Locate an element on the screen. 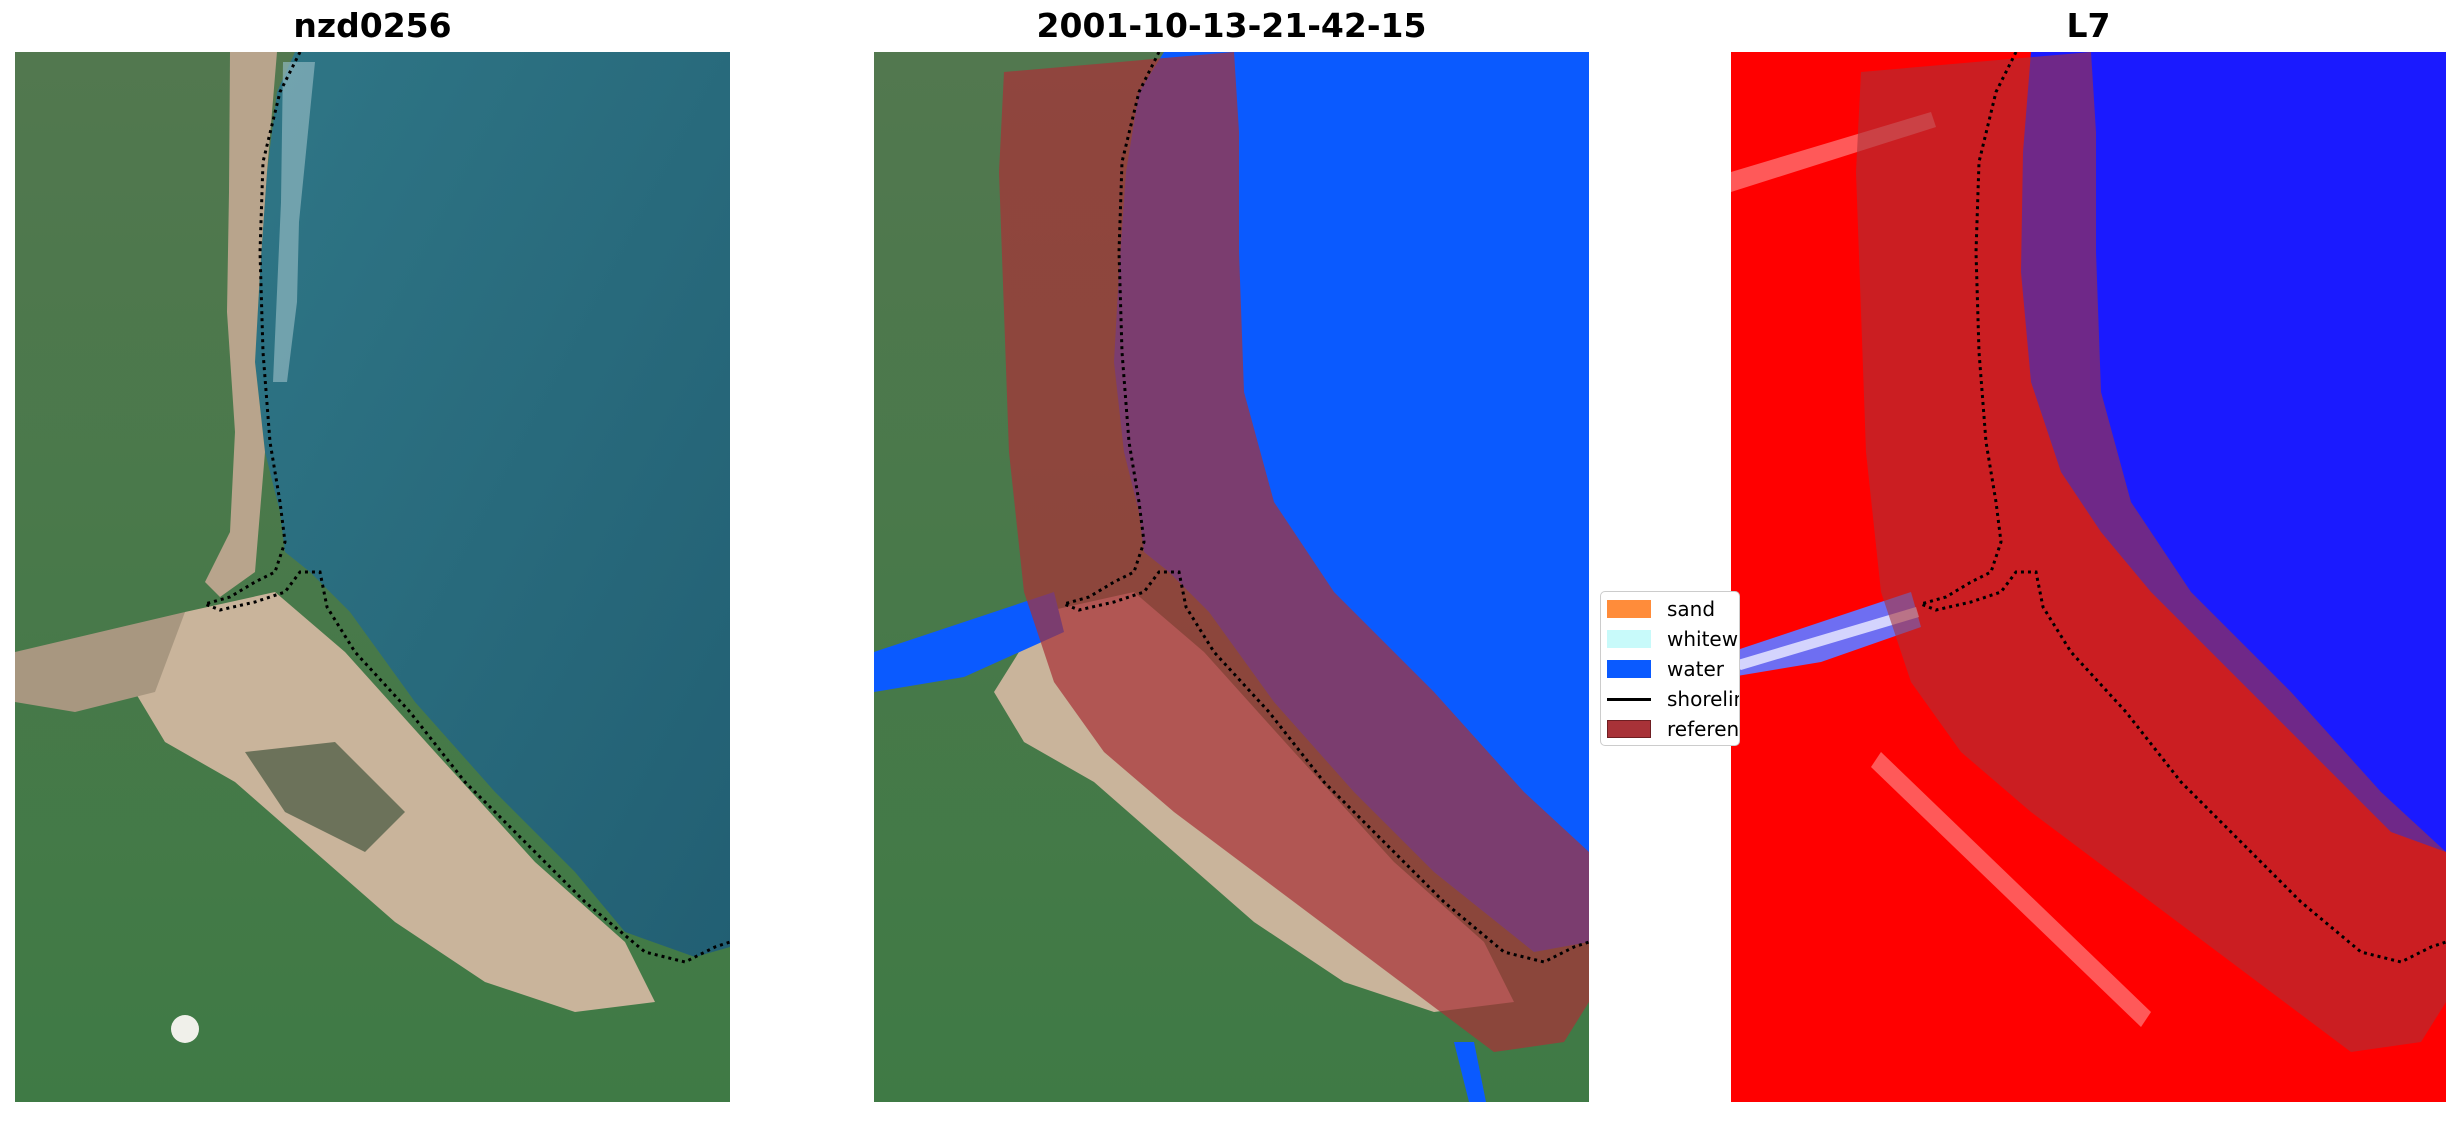 Image resolution: width=2460 pixels, height=1122 pixels. legend-line-shoreline is located at coordinates (1629, 699).